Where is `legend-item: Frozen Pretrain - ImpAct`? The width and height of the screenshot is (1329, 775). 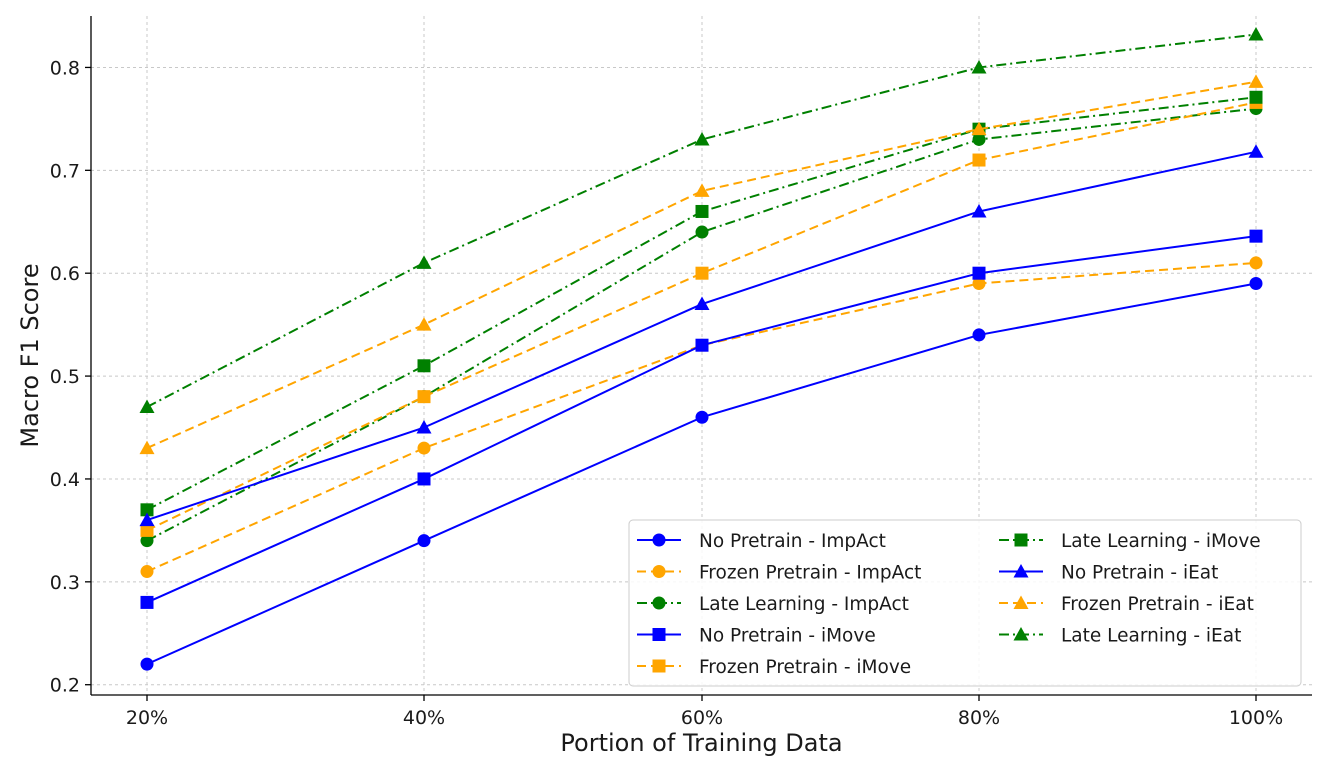
legend-item: Frozen Pretrain - ImpAct is located at coordinates (779, 573).